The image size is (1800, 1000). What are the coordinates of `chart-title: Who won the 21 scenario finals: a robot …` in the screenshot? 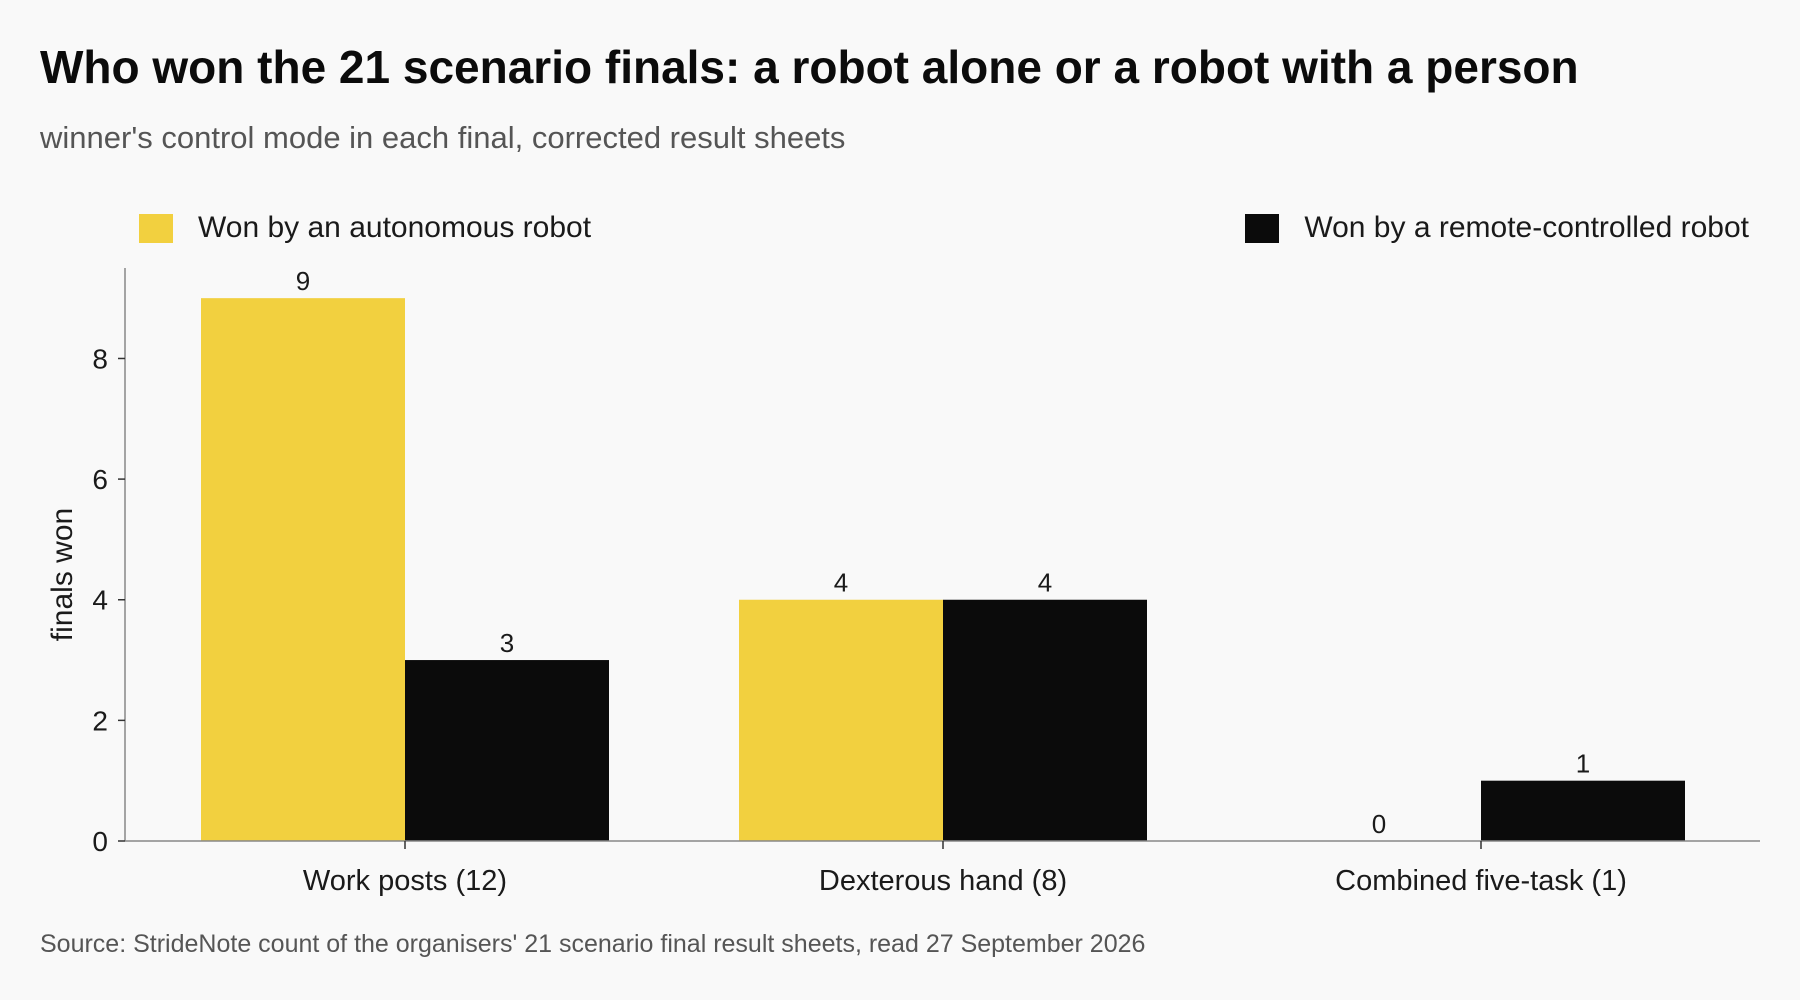 It's located at (809, 67).